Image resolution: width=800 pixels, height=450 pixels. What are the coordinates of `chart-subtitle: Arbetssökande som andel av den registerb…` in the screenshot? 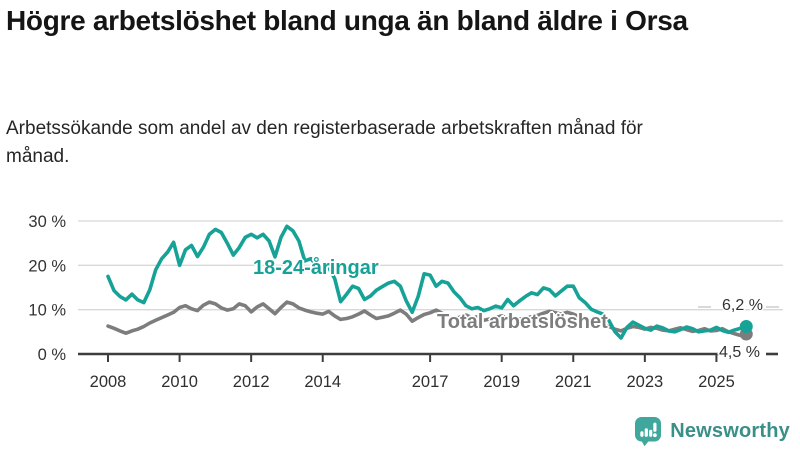 It's located at (324, 142).